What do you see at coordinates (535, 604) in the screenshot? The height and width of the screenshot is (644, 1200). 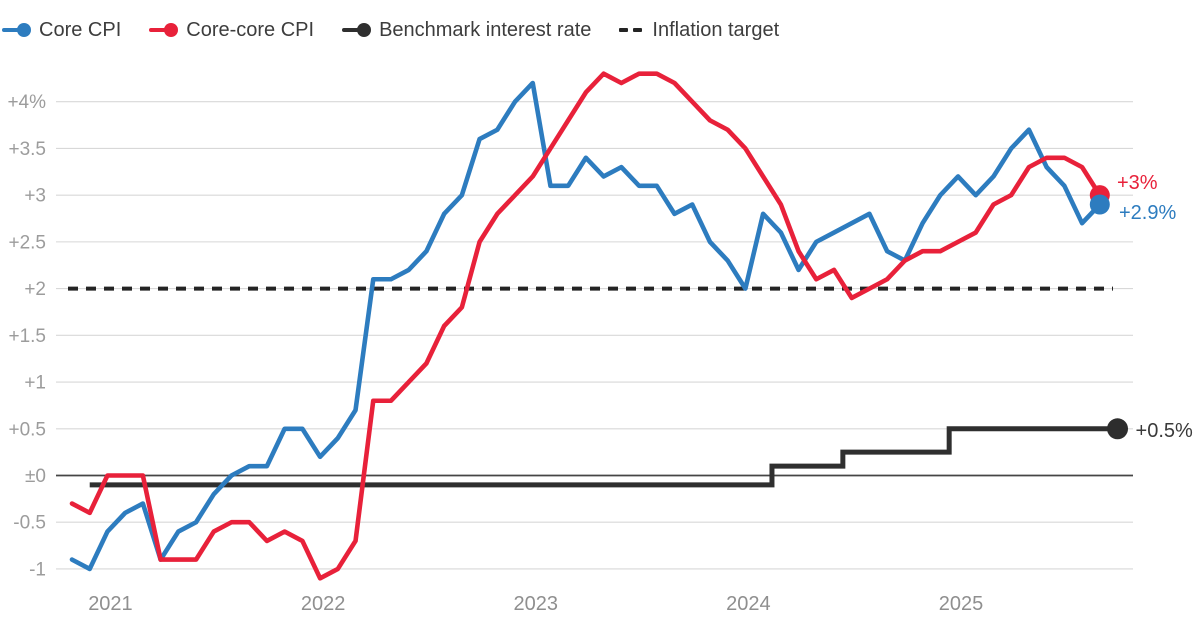 I see `x-tick-label: 2023` at bounding box center [535, 604].